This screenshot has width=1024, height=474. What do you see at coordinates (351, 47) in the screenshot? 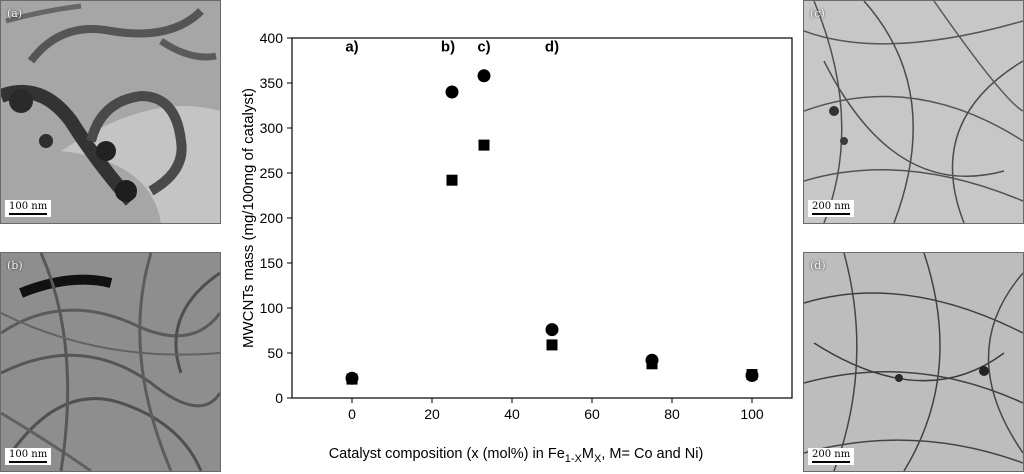
I see `panel-annotation: a)` at bounding box center [351, 47].